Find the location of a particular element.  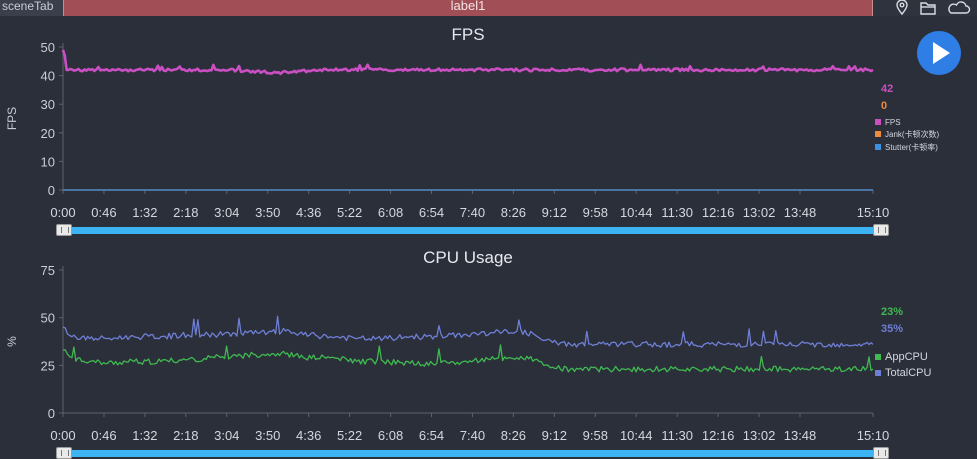

legend-label-0-2: Stutter(卡顿率) is located at coordinates (911, 147).